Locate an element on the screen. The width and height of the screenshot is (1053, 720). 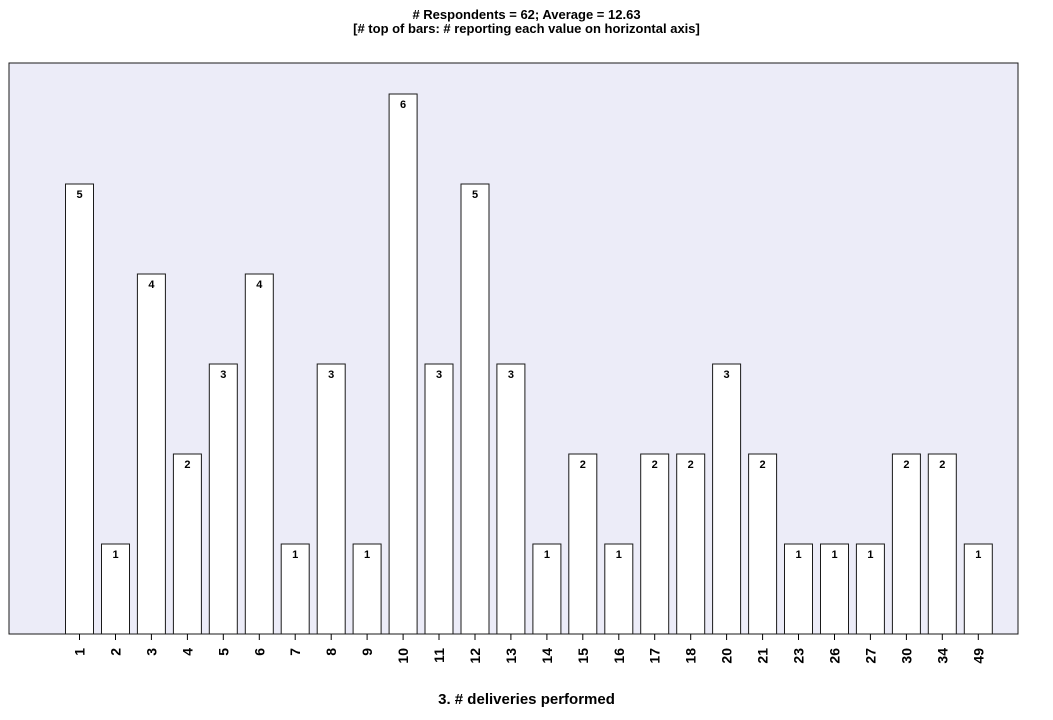
data-label-34: 2 is located at coordinates (942, 465).